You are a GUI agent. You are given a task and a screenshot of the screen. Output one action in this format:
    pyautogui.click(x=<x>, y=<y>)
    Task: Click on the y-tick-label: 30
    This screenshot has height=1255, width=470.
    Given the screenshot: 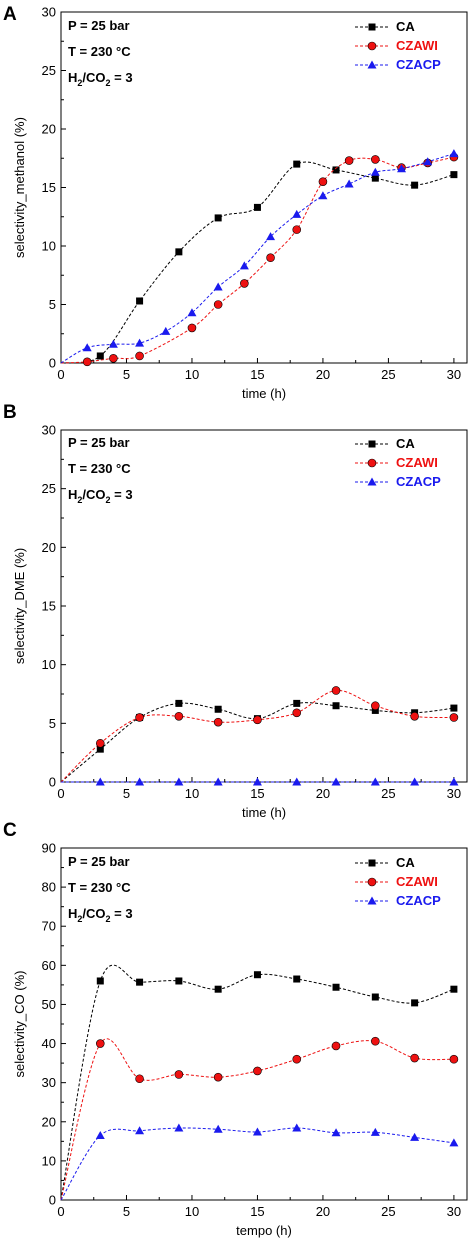 What is the action you would take?
    pyautogui.click(x=49, y=1082)
    